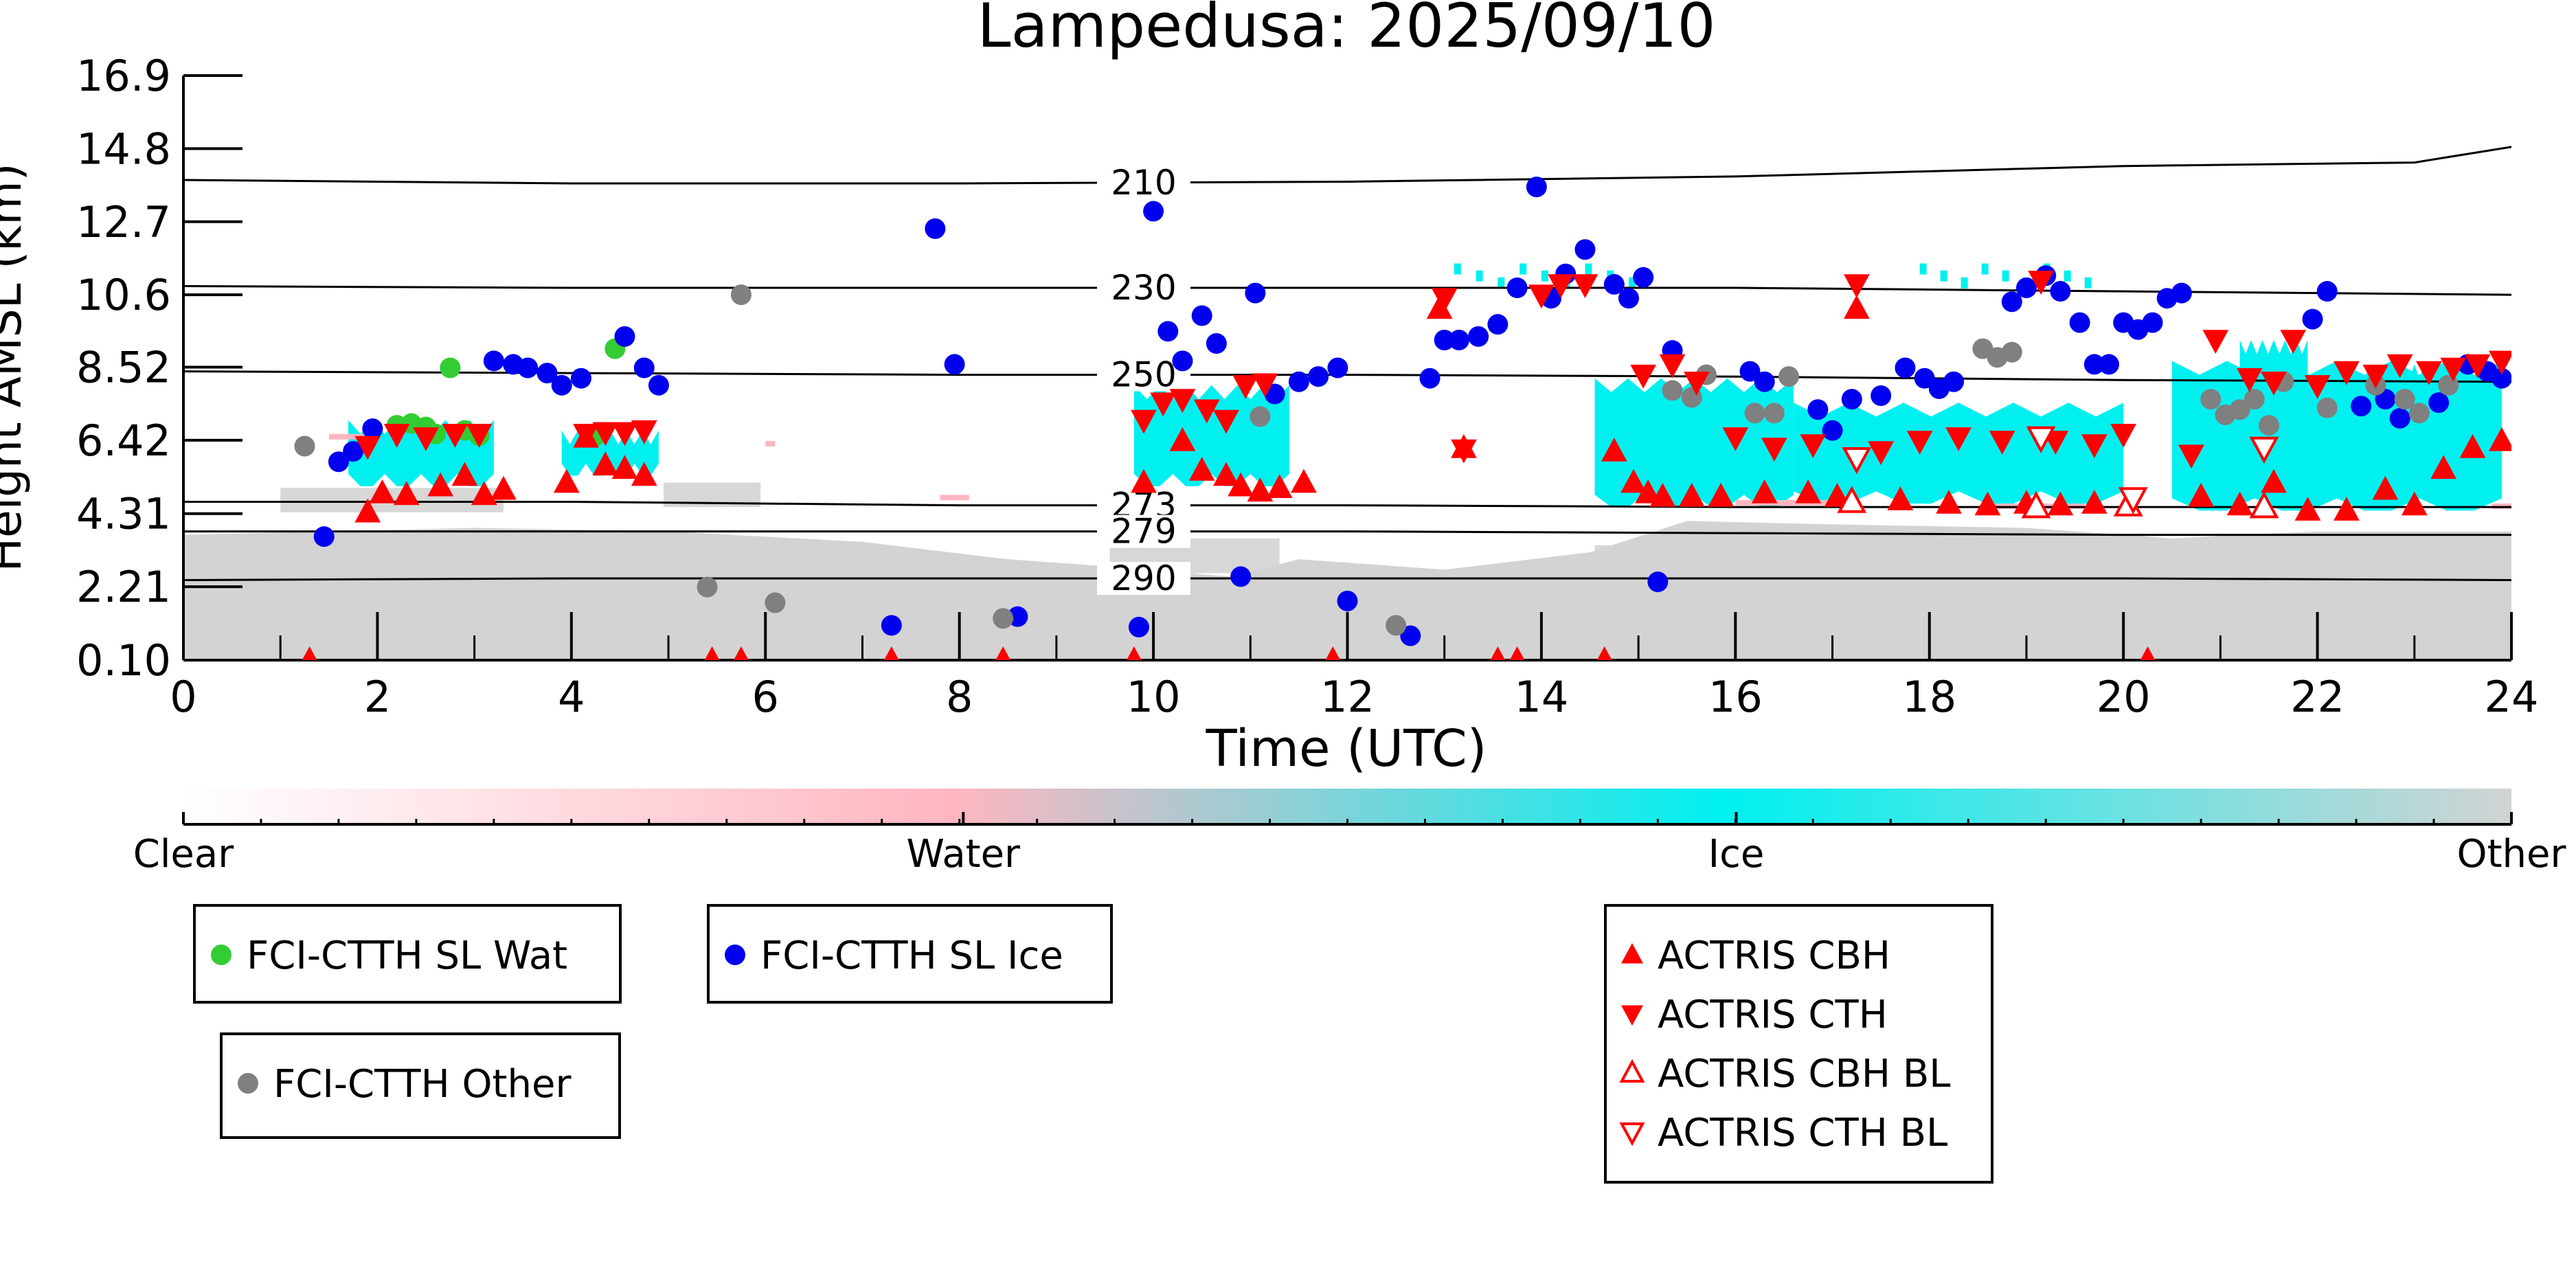 This screenshot has width=2576, height=1288. What do you see at coordinates (1802, 1133) in the screenshot?
I see `legend-label: ACTRIS CTH BL` at bounding box center [1802, 1133].